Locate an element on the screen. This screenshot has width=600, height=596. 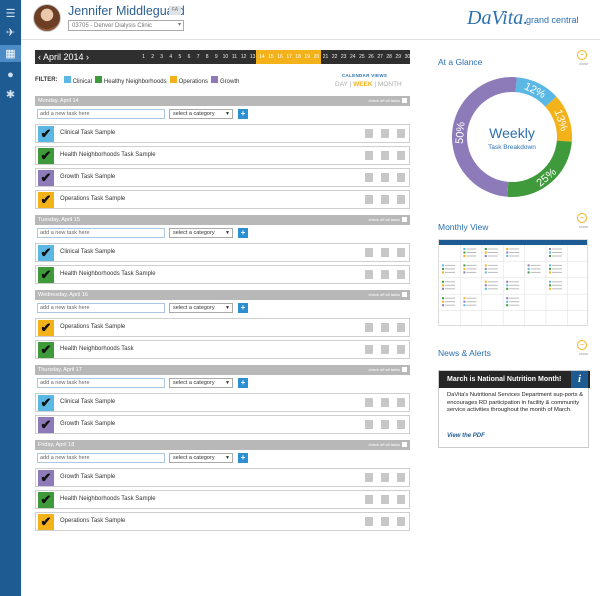
date-day: 21 is located at coordinates (325, 57).